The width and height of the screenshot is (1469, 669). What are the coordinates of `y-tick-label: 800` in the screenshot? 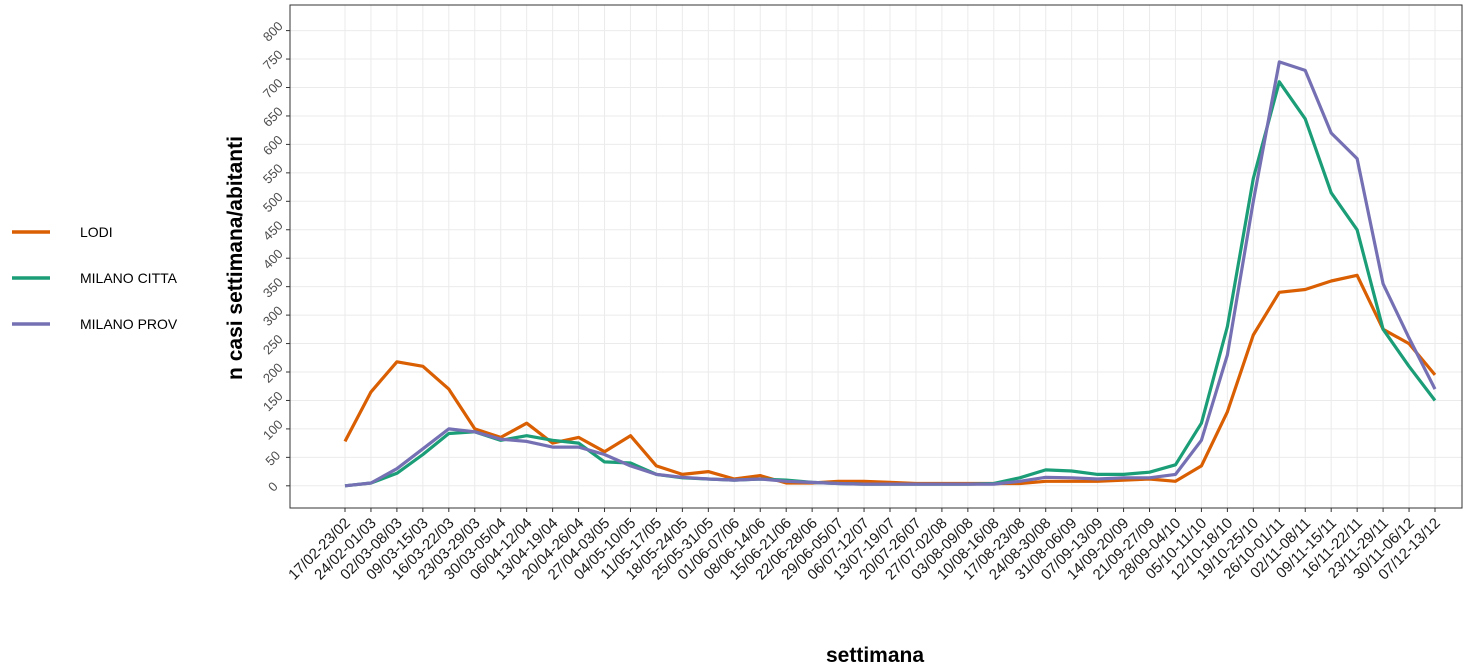 It's located at (273, 31).